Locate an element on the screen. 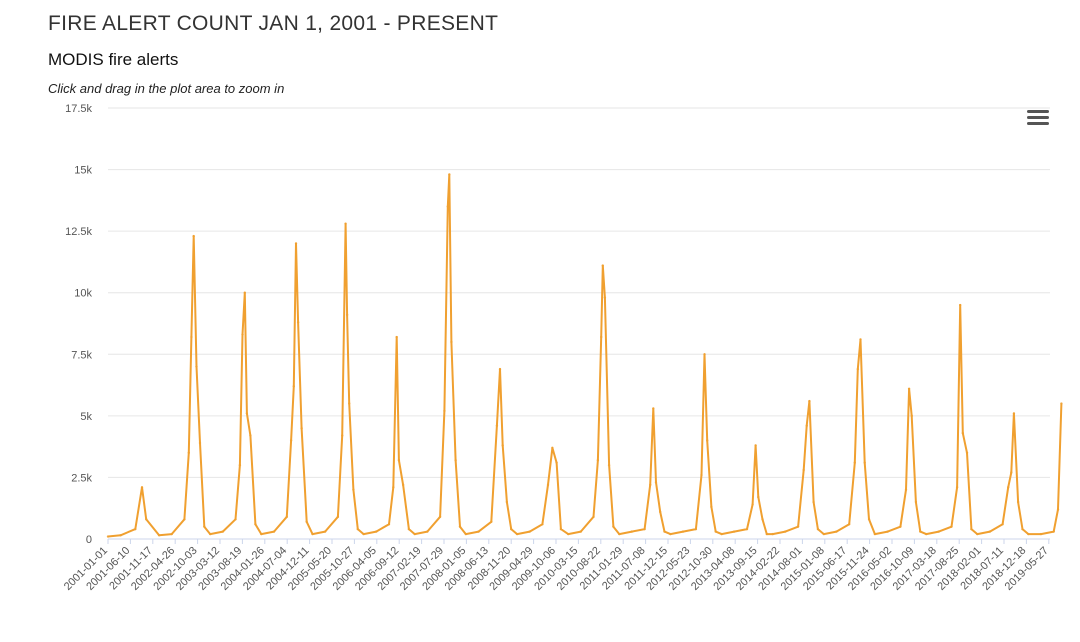  y-tick-label: 17.5k is located at coordinates (78, 109).